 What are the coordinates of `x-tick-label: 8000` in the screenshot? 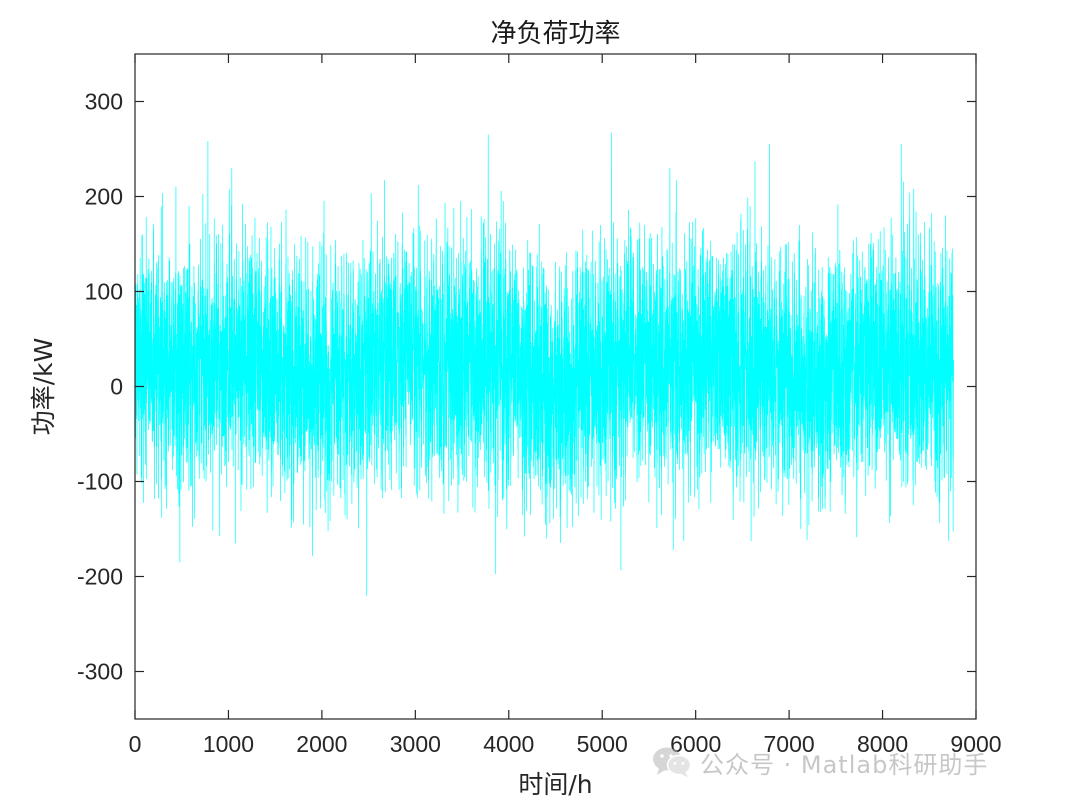 It's located at (882, 744).